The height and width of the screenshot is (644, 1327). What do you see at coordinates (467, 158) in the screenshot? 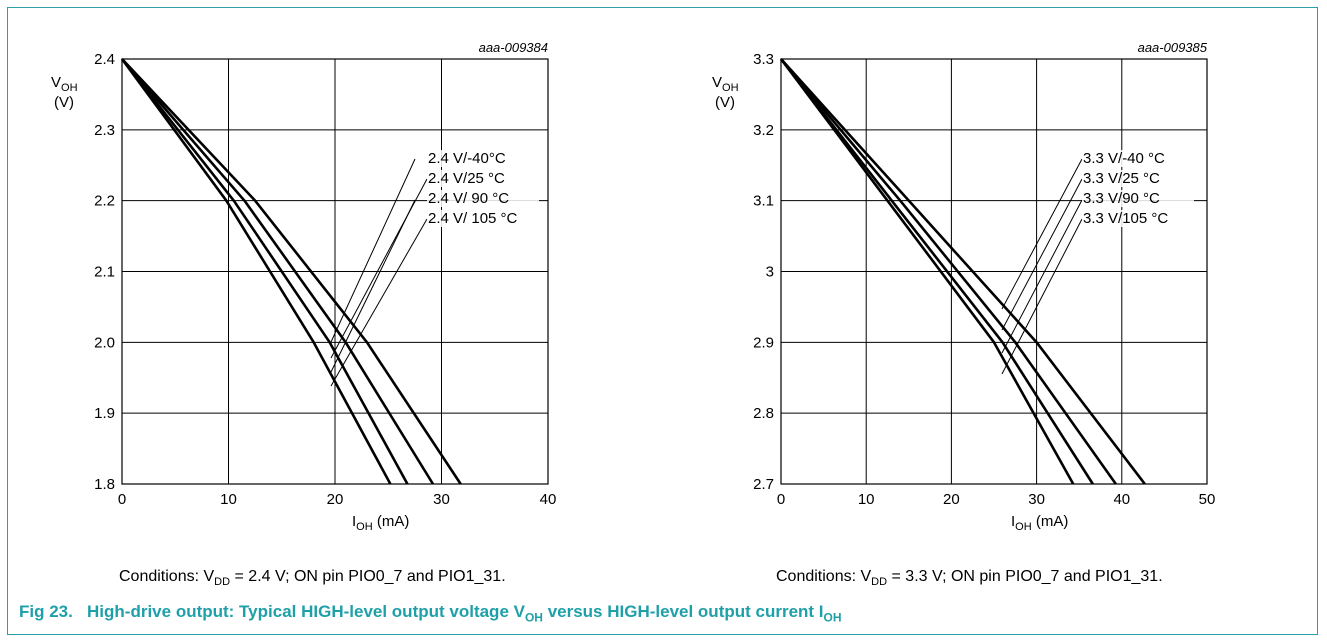
I see `series-label: 2.4 V/-40°C` at bounding box center [467, 158].